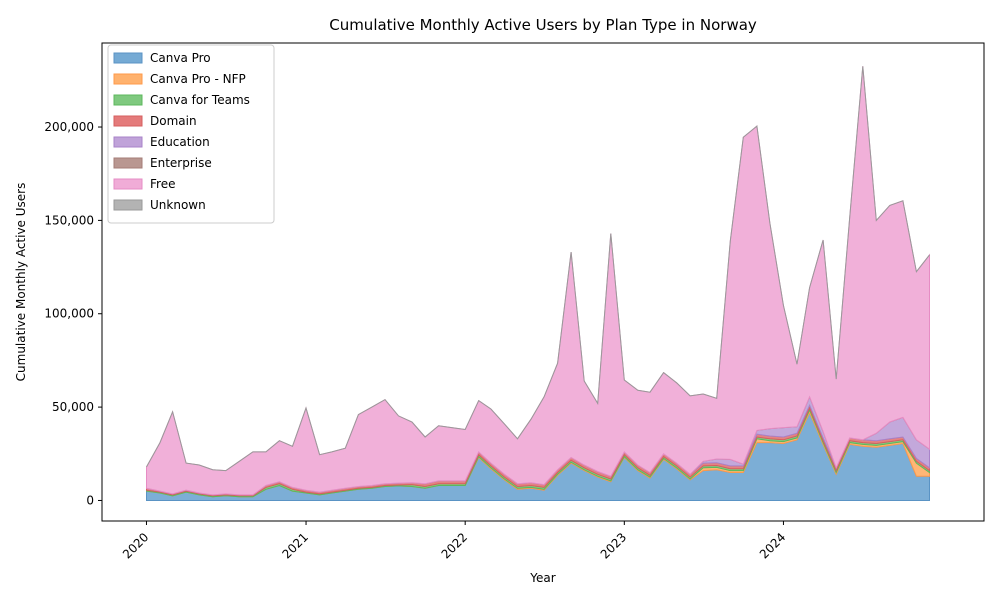 The image size is (1000, 604). Describe the element at coordinates (180, 142) in the screenshot. I see `legend-label: Education` at that location.